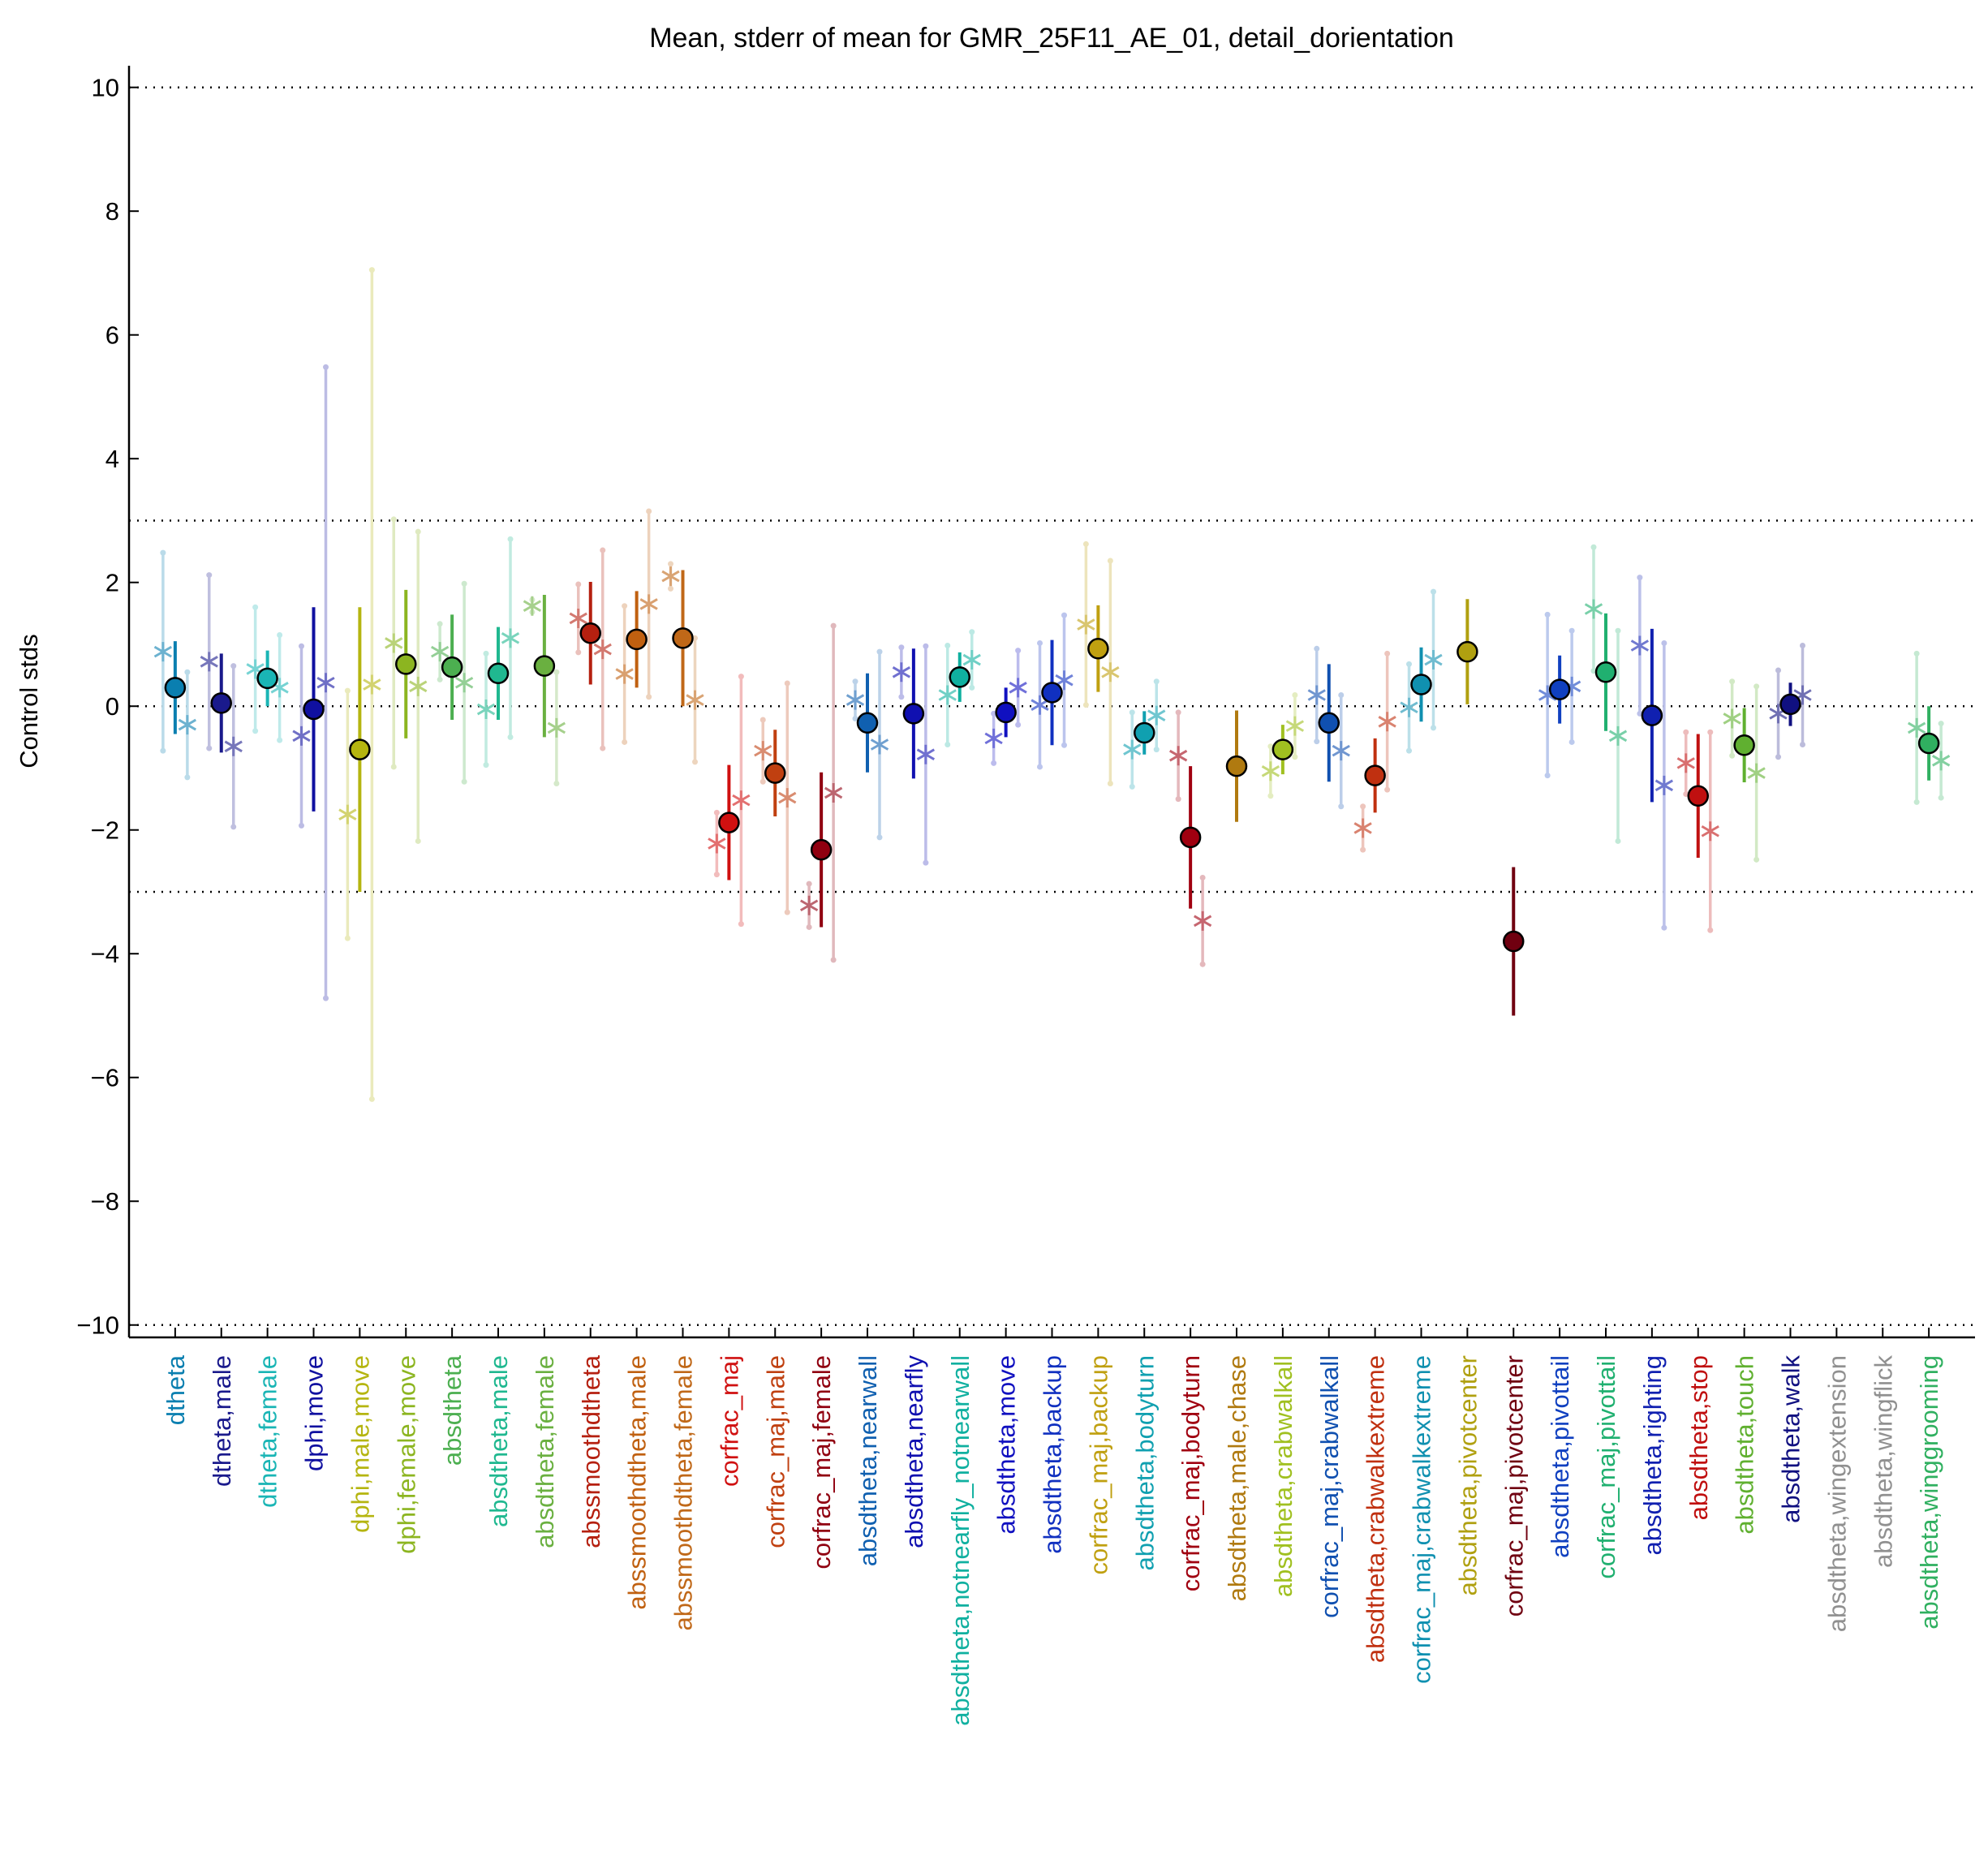 The height and width of the screenshot is (1860, 1988). I want to click on x-tick-label: absdtheta,notnearfly_notnearwall, so click(960, 1540).